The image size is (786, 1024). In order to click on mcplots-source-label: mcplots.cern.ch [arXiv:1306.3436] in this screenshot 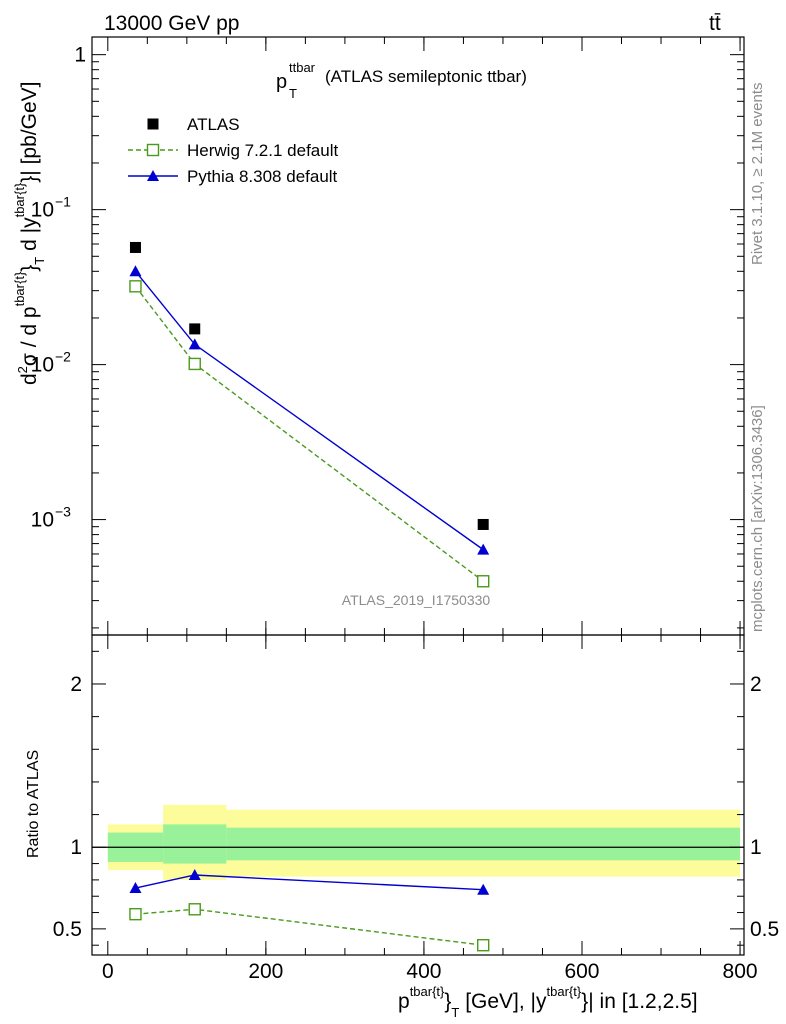, I will do `click(757, 518)`.